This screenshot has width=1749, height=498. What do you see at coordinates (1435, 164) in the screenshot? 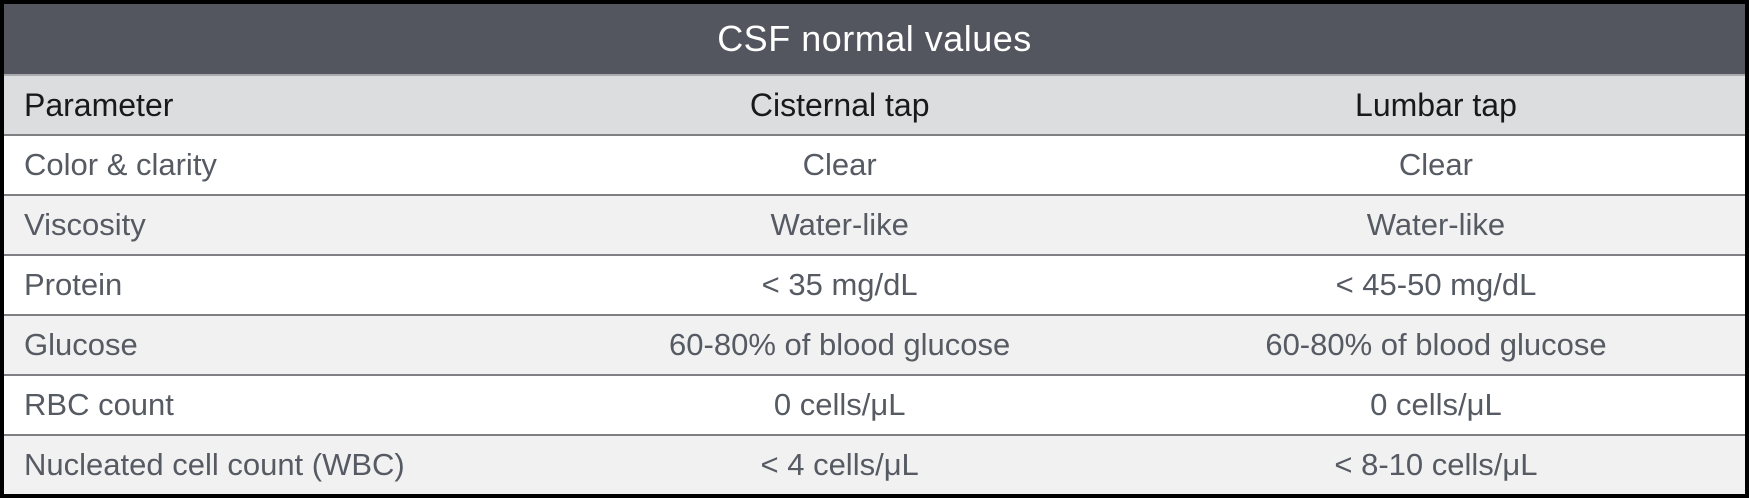
I see `lumbar-value-cell: Clear` at bounding box center [1435, 164].